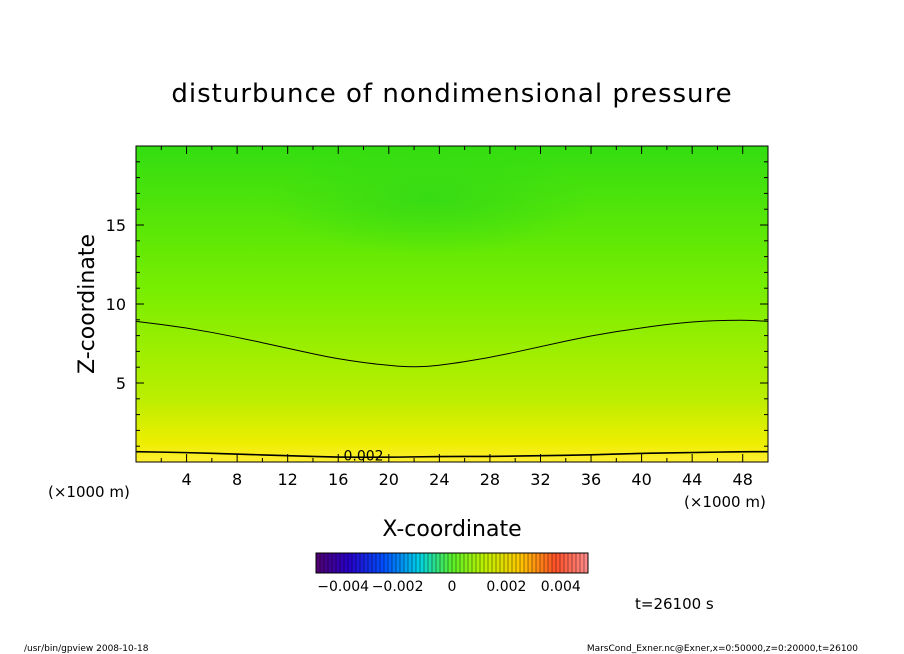 This screenshot has height=654, width=904. I want to click on y-axis-label: Z-coordinate, so click(87, 304).